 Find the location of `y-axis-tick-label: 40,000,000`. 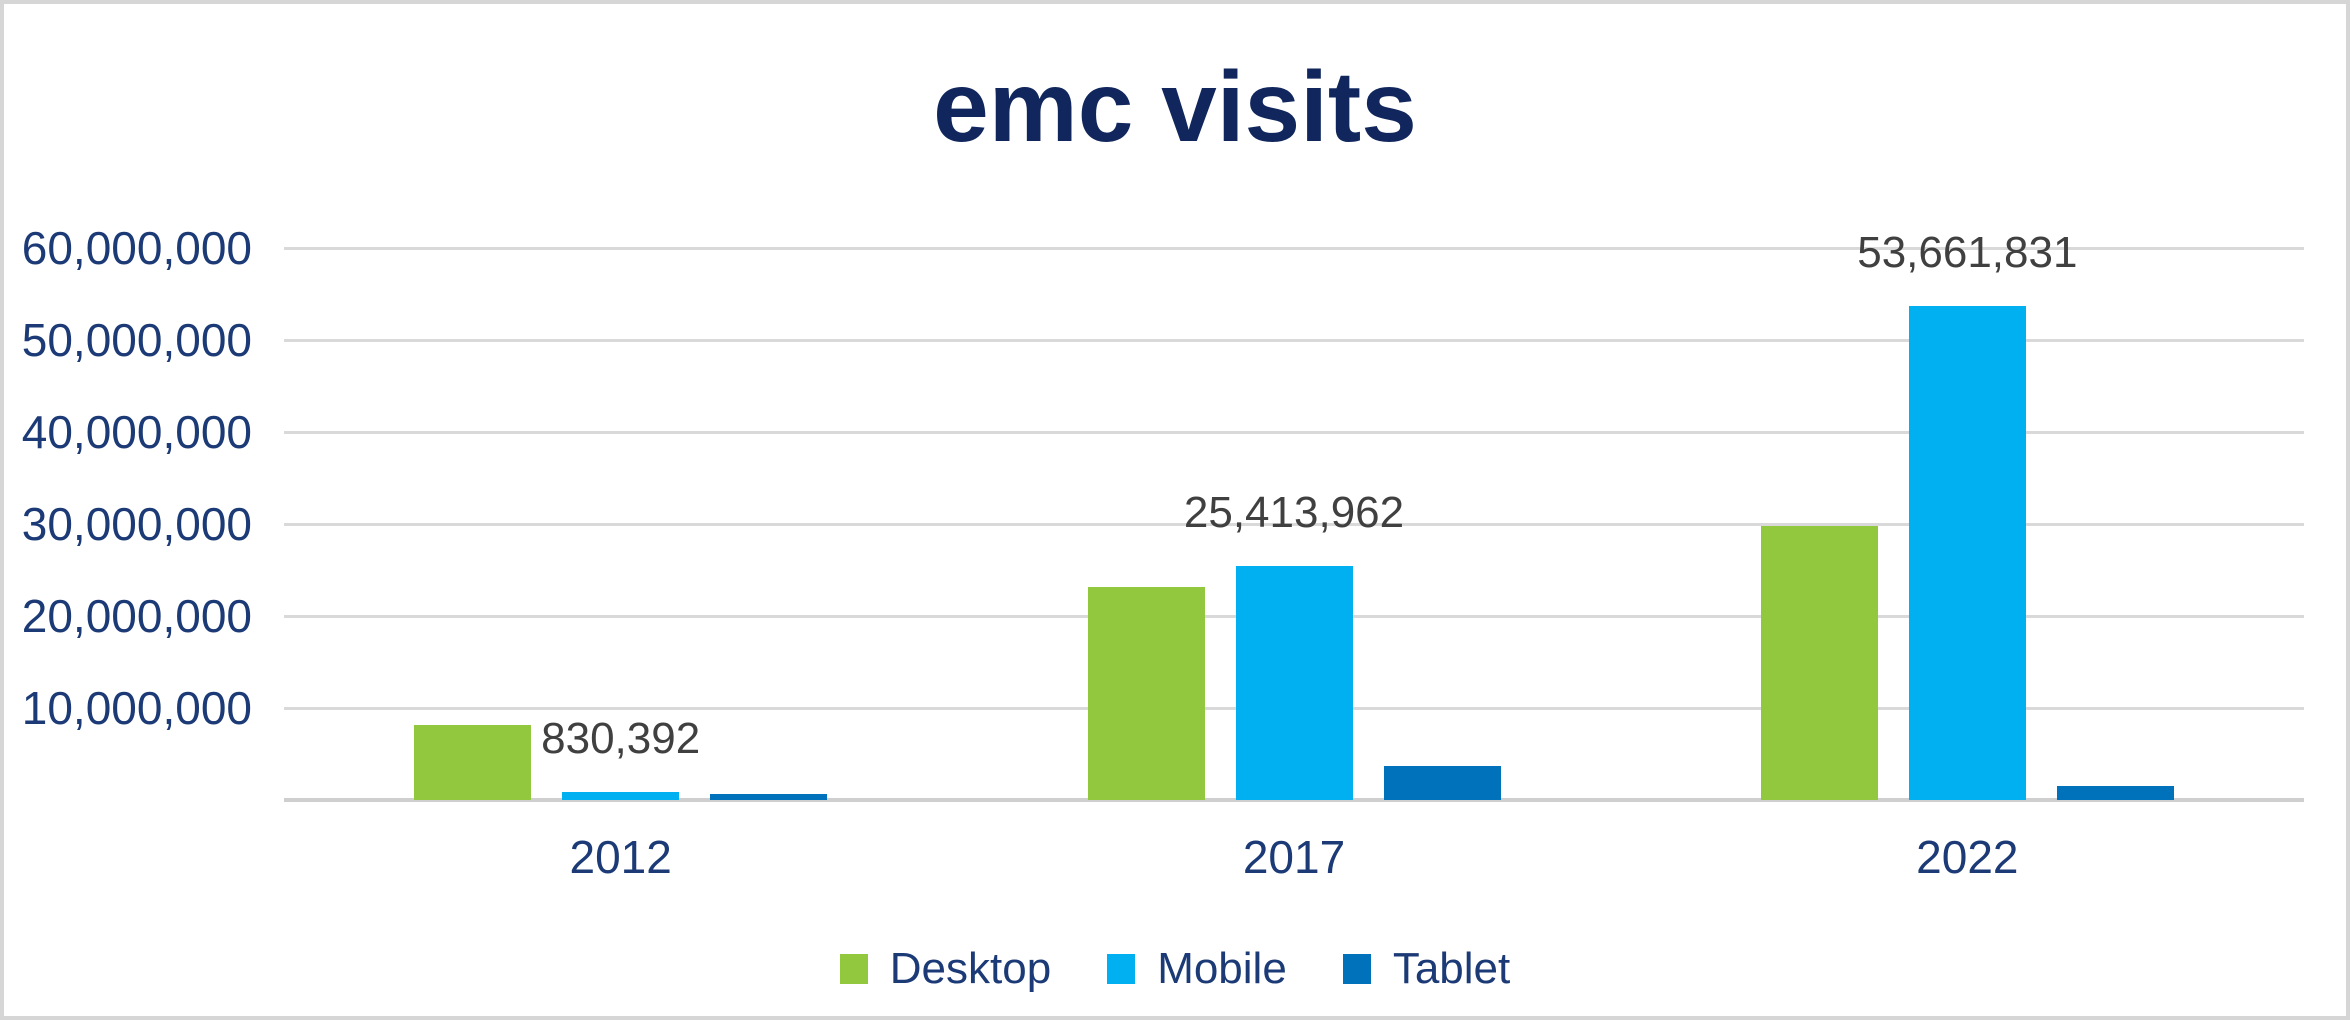

y-axis-tick-label: 40,000,000 is located at coordinates (136, 432).